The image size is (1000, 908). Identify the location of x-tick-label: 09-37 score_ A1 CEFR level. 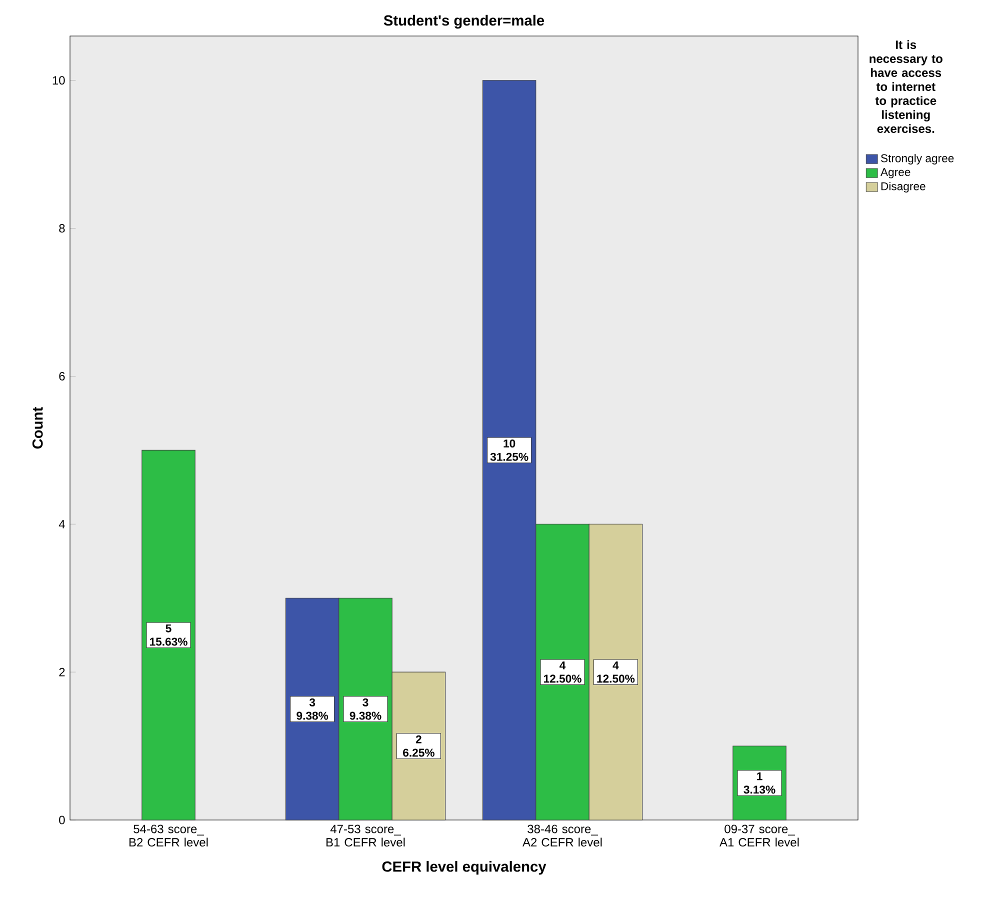
(759, 835).